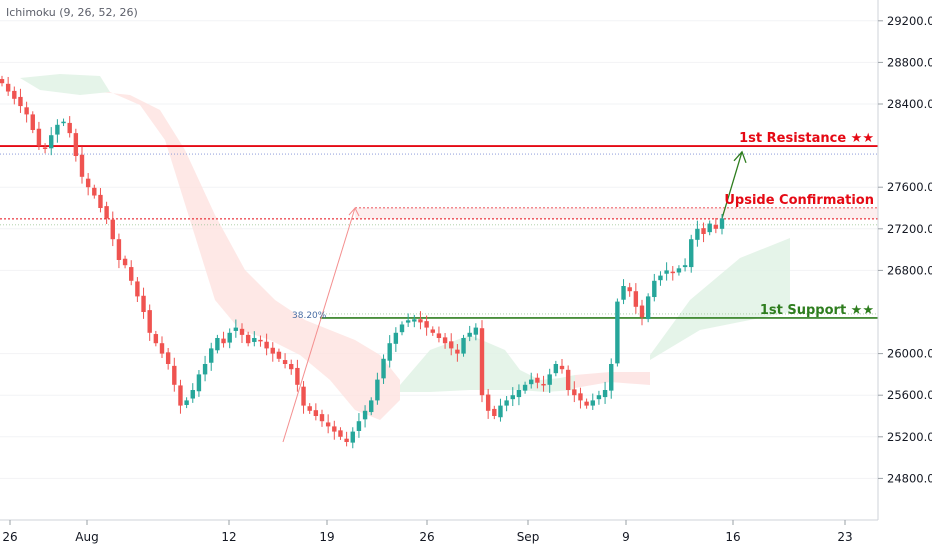 Image resolution: width=932 pixels, height=550 pixels. Describe the element at coordinates (806, 138) in the screenshot. I see `level-name: 1st Resistance ★★` at that location.